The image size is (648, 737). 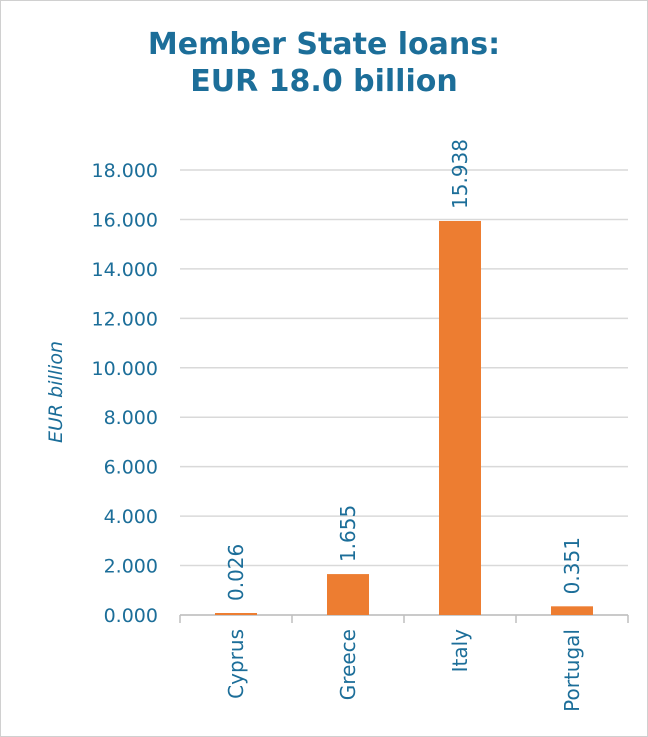 I want to click on chart-title-line1: Member State loans:, so click(x=324, y=44).